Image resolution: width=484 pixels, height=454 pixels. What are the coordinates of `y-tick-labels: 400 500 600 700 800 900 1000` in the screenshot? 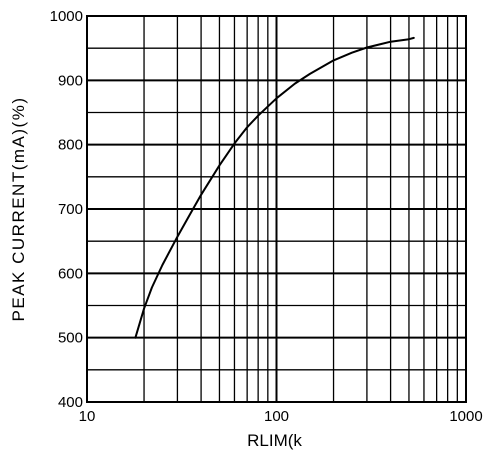 It's located at (66, 209).